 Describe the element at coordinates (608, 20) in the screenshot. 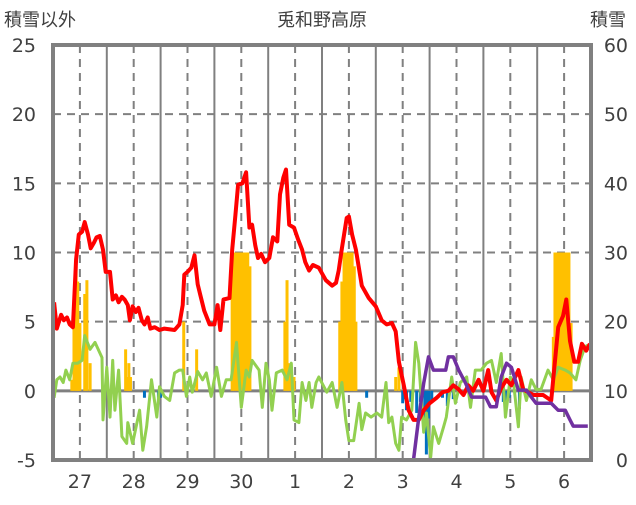

I see `right-axis-label: 積雪` at that location.